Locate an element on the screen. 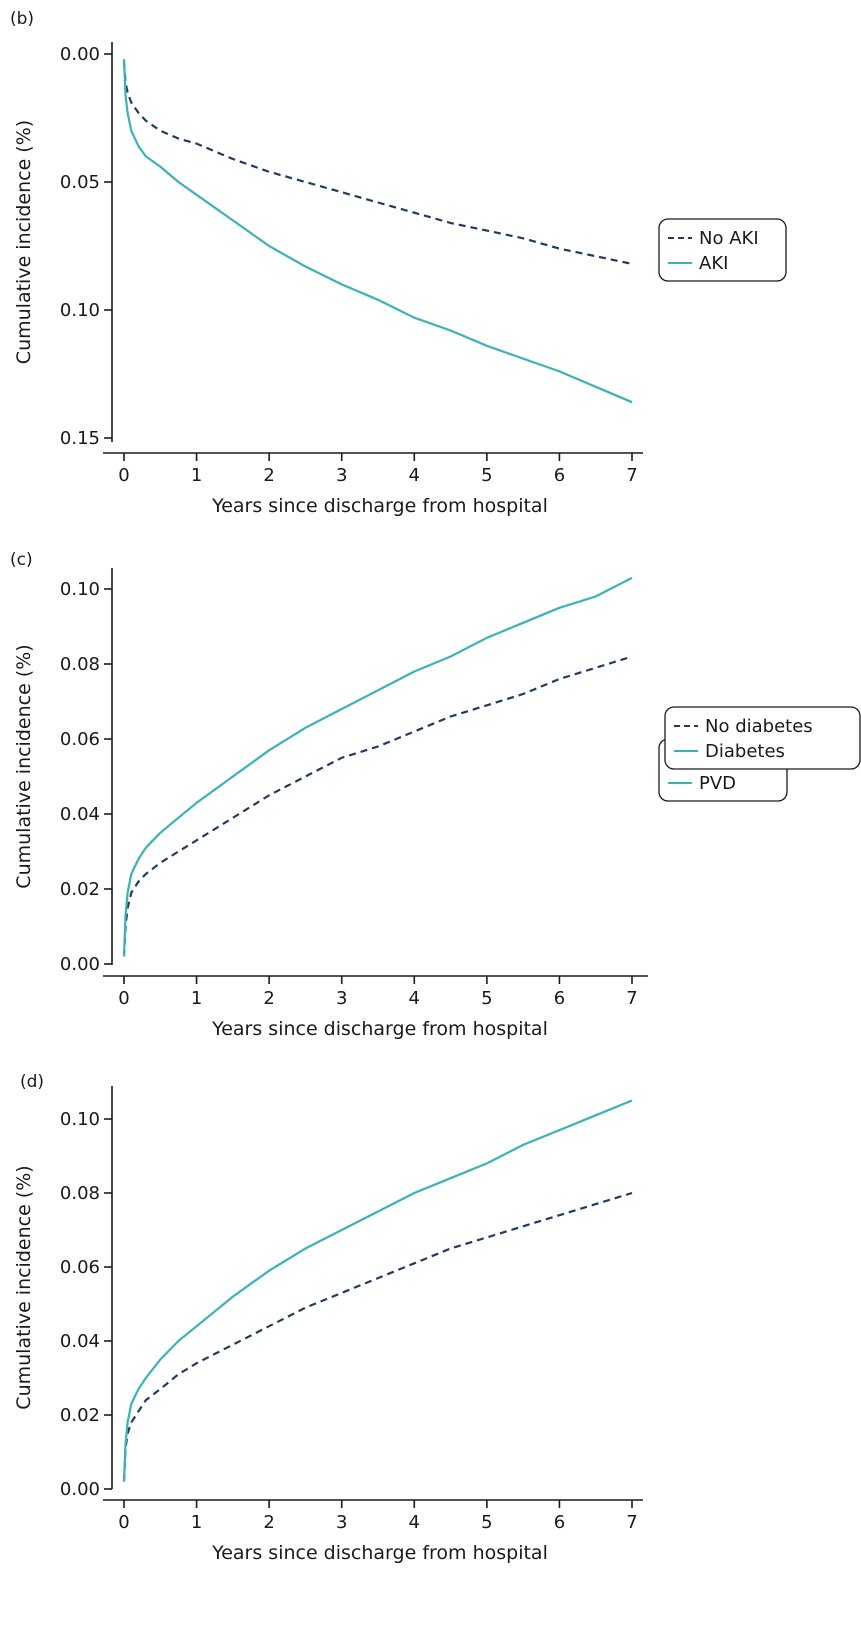  legend-label: No diabetes is located at coordinates (759, 726).